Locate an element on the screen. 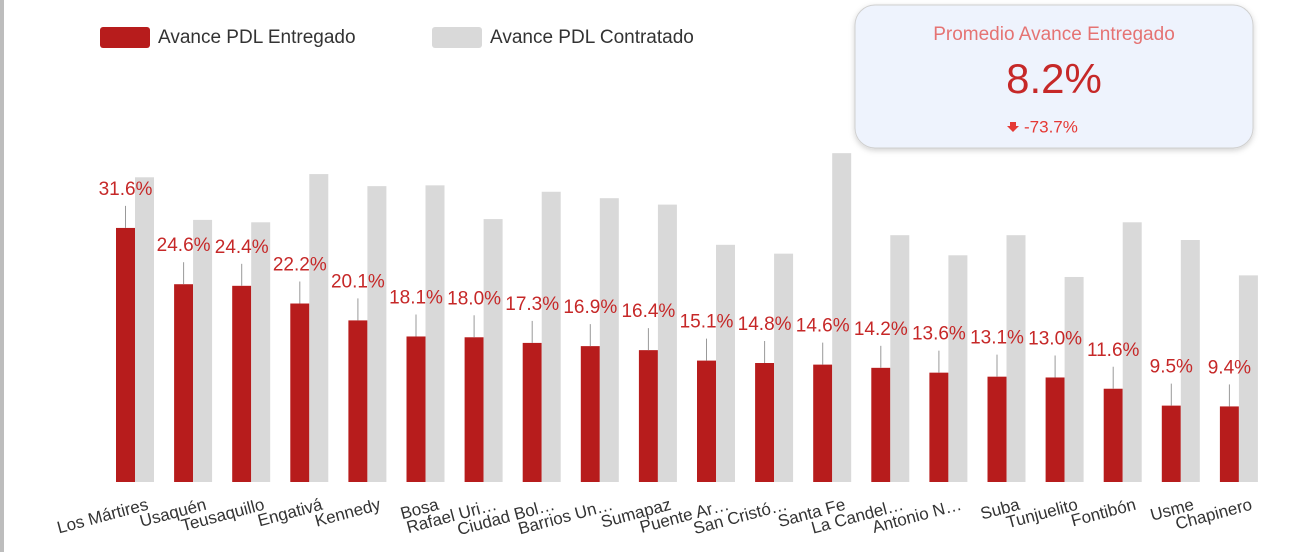 The height and width of the screenshot is (552, 1301). data-label: 18.1% is located at coordinates (416, 297).